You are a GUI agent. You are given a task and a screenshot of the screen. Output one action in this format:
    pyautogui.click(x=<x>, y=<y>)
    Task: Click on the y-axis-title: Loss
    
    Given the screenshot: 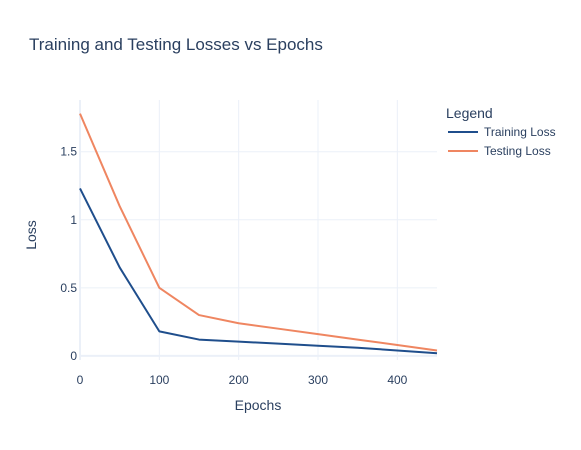 What is the action you would take?
    pyautogui.click(x=31, y=235)
    